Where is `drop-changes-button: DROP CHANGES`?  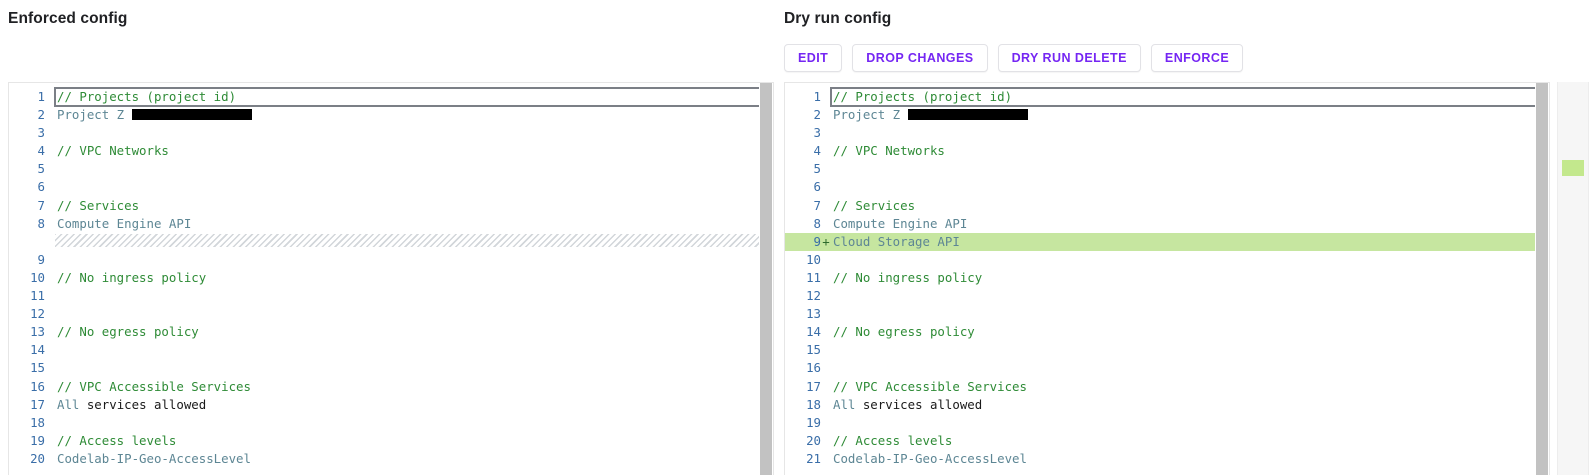 drop-changes-button: DROP CHANGES is located at coordinates (920, 58).